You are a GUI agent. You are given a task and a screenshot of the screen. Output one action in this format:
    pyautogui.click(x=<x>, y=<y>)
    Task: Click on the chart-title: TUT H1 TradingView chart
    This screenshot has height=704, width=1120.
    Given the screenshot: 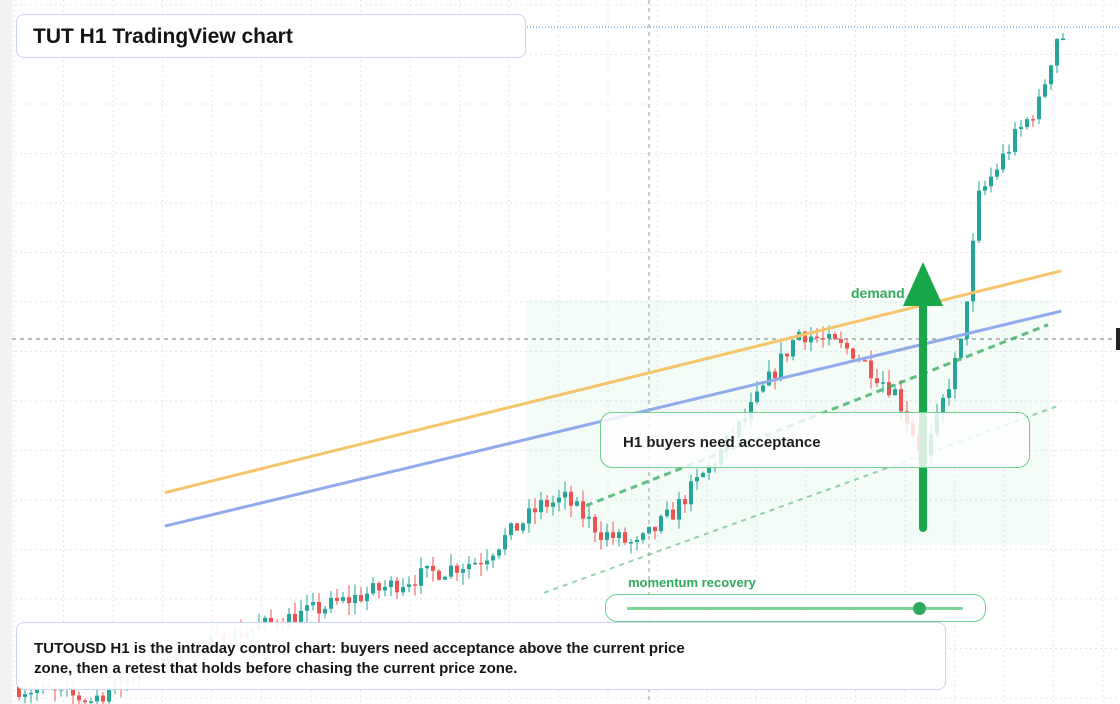 What is the action you would take?
    pyautogui.click(x=163, y=36)
    